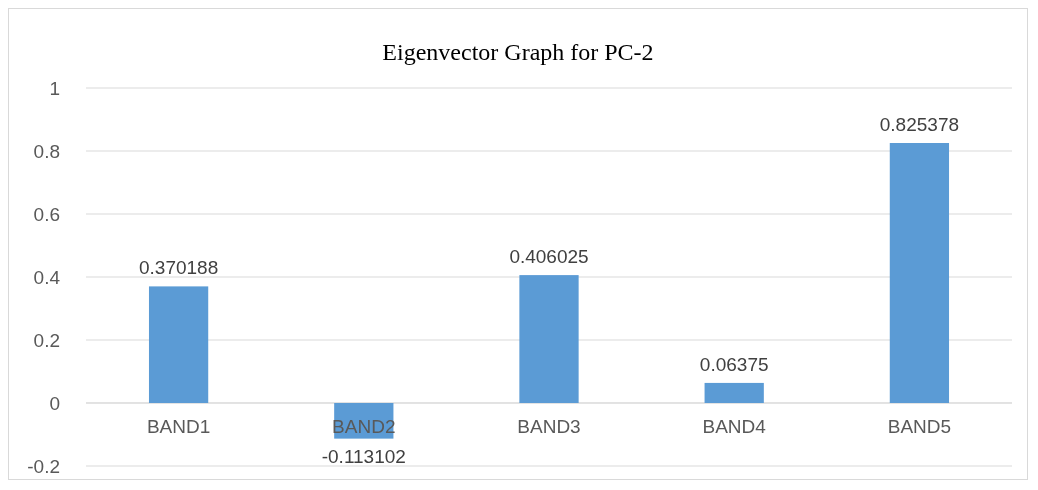  What do you see at coordinates (363, 456) in the screenshot?
I see `data-label: -0.113102` at bounding box center [363, 456].